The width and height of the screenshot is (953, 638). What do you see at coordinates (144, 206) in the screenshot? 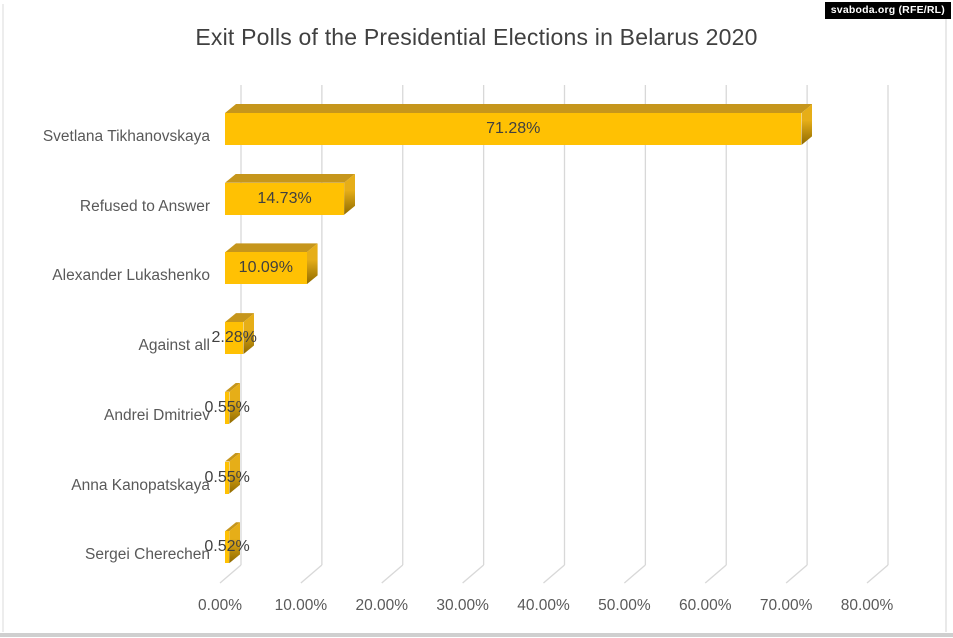
I see `category-label: Refused to Answer` at bounding box center [144, 206].